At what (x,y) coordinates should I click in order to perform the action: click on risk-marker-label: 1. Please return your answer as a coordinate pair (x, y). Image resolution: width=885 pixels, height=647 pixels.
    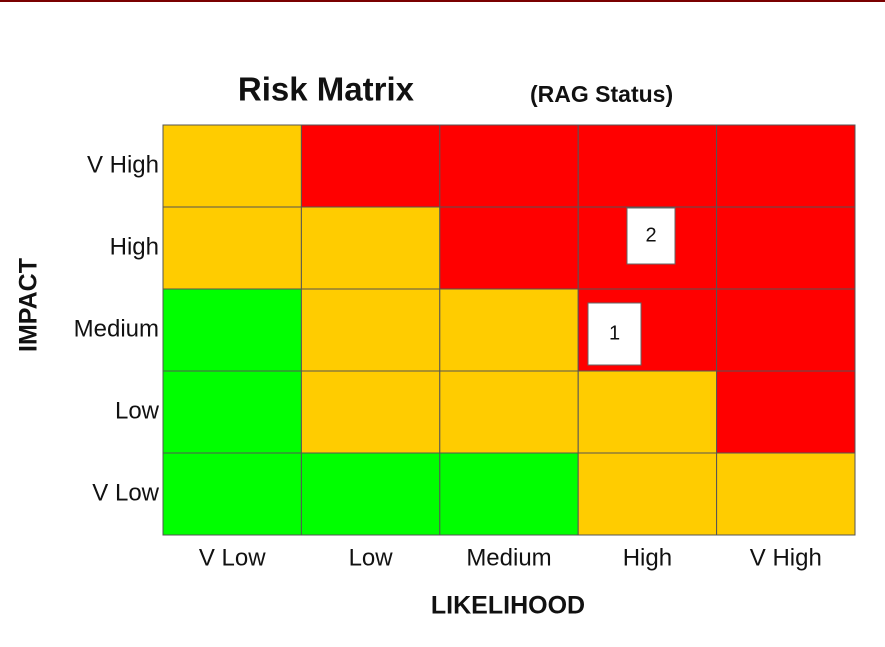
    Looking at the image, I should click on (614, 333).